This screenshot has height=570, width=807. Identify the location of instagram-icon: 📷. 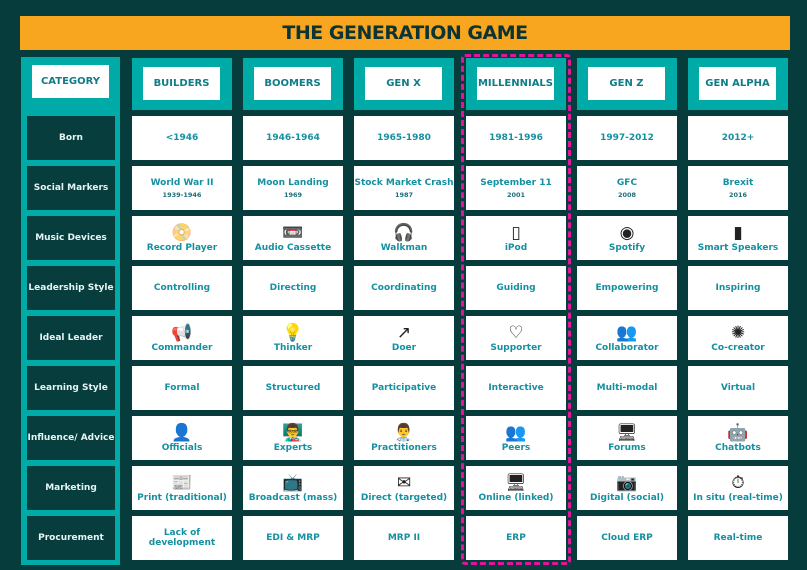
(627, 483).